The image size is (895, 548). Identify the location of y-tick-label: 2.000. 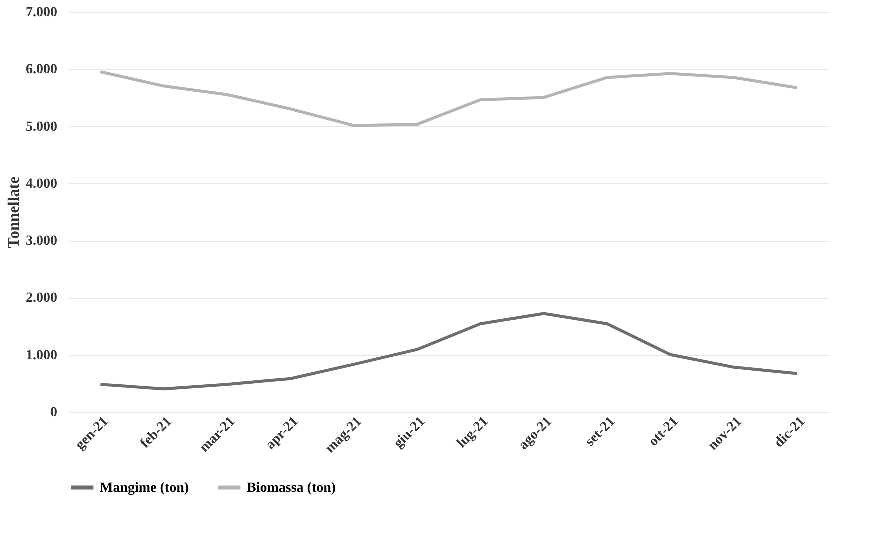
(42, 298).